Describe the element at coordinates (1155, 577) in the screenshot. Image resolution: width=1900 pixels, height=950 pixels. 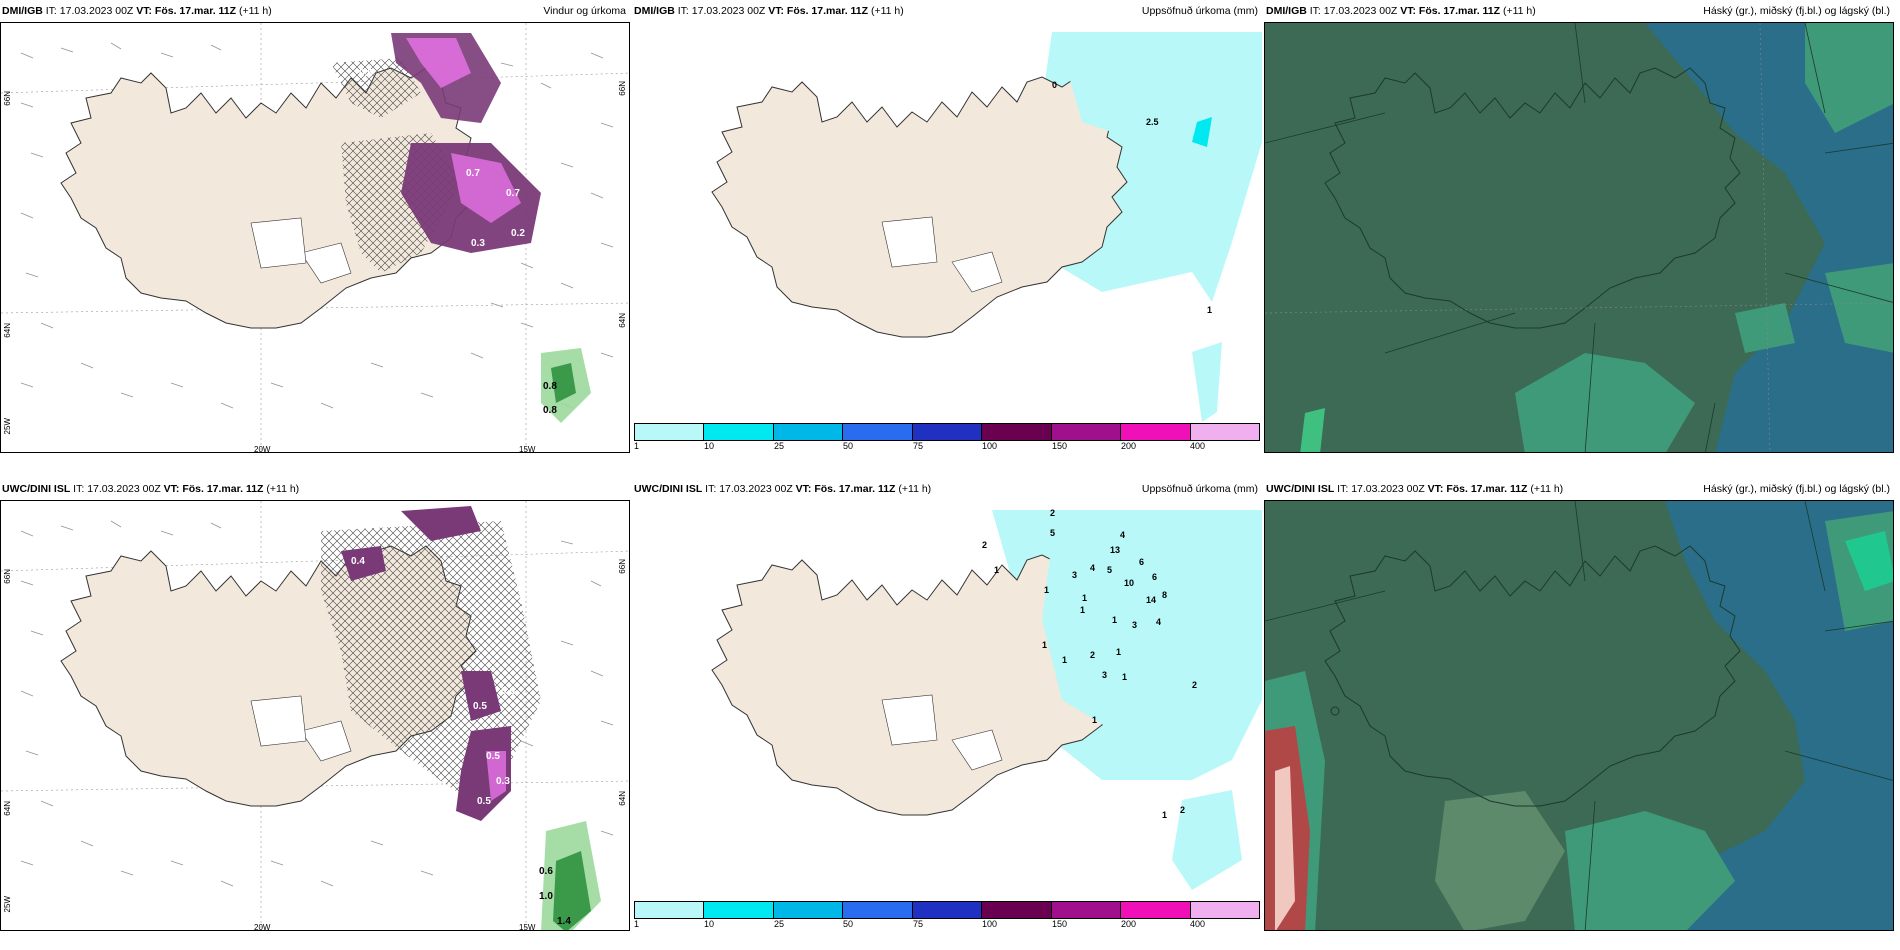
I see `precip-amount-label: 6` at that location.